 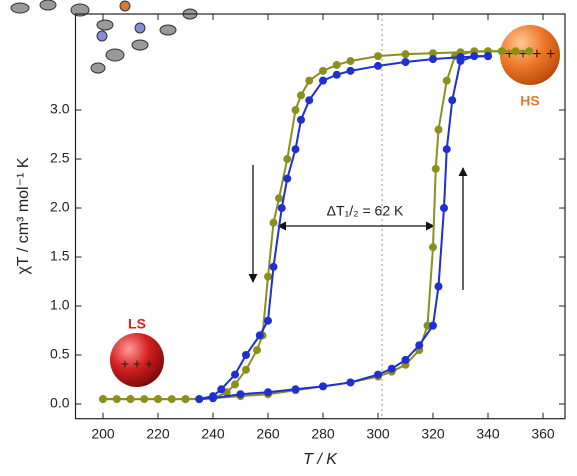 I want to click on annotation: ΔT₁/₂ = 62 K, so click(x=365, y=211).